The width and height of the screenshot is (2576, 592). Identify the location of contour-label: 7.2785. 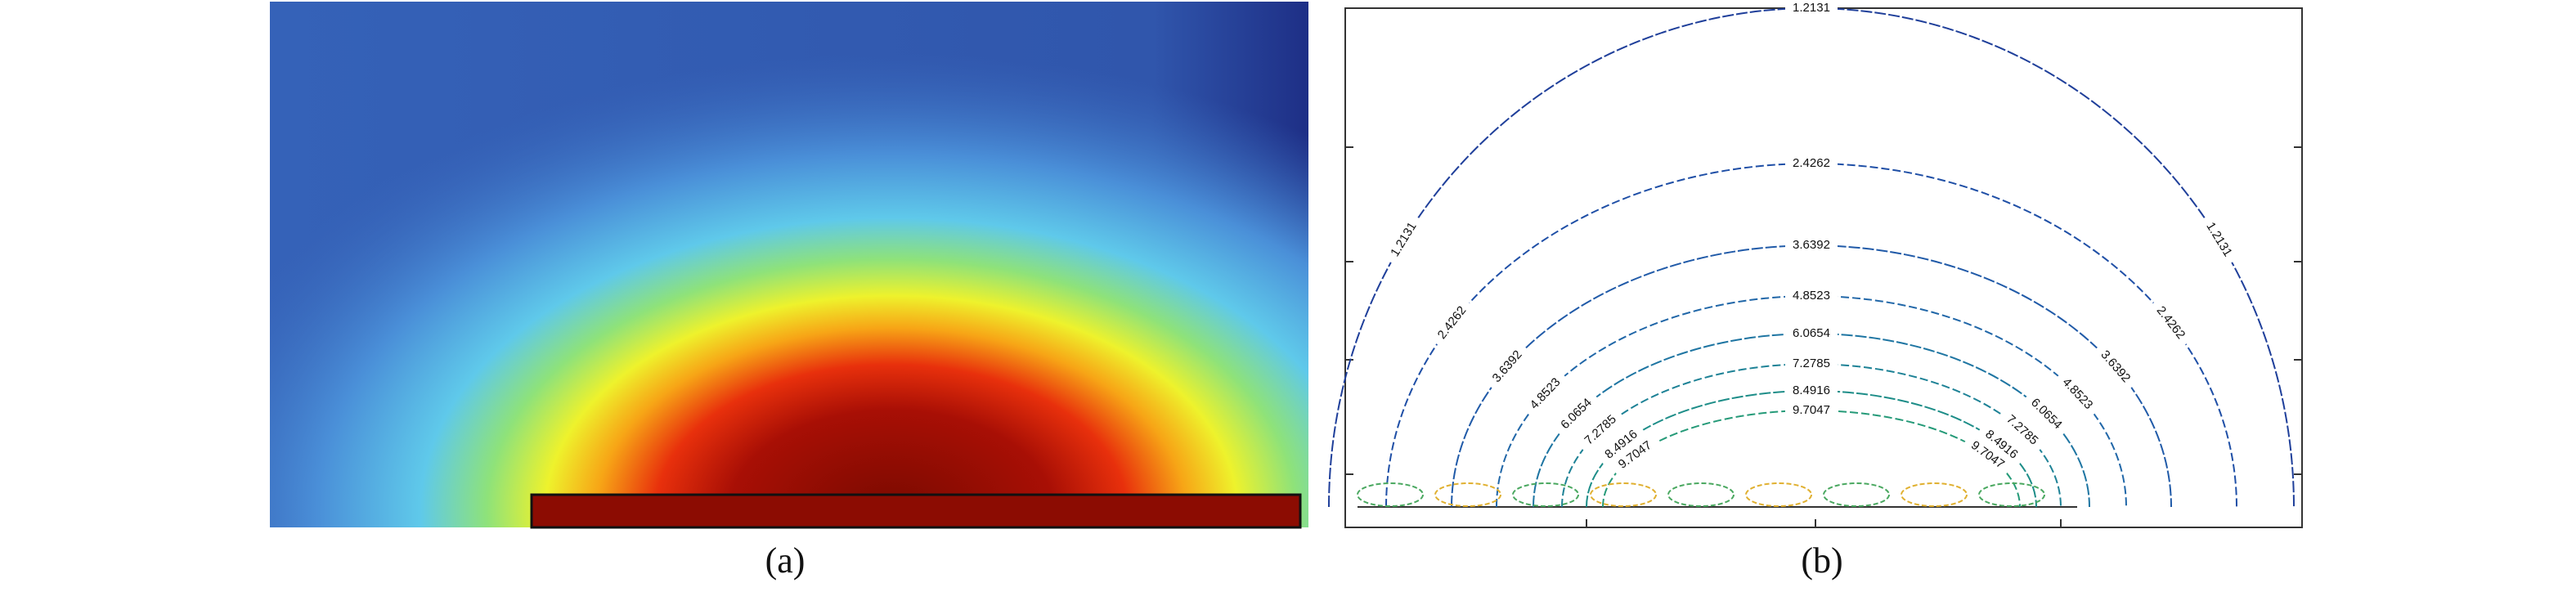
(1811, 363).